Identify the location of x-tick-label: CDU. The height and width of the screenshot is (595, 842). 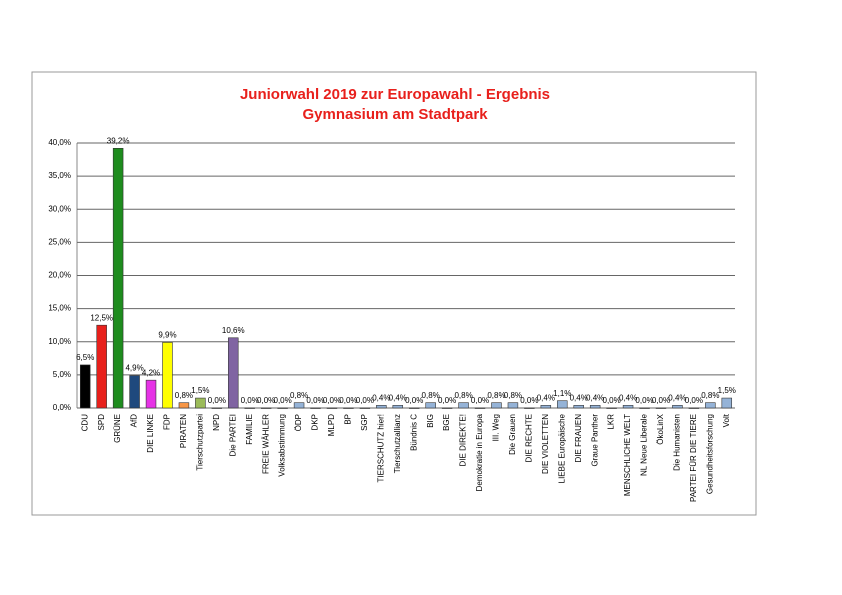
(84, 423).